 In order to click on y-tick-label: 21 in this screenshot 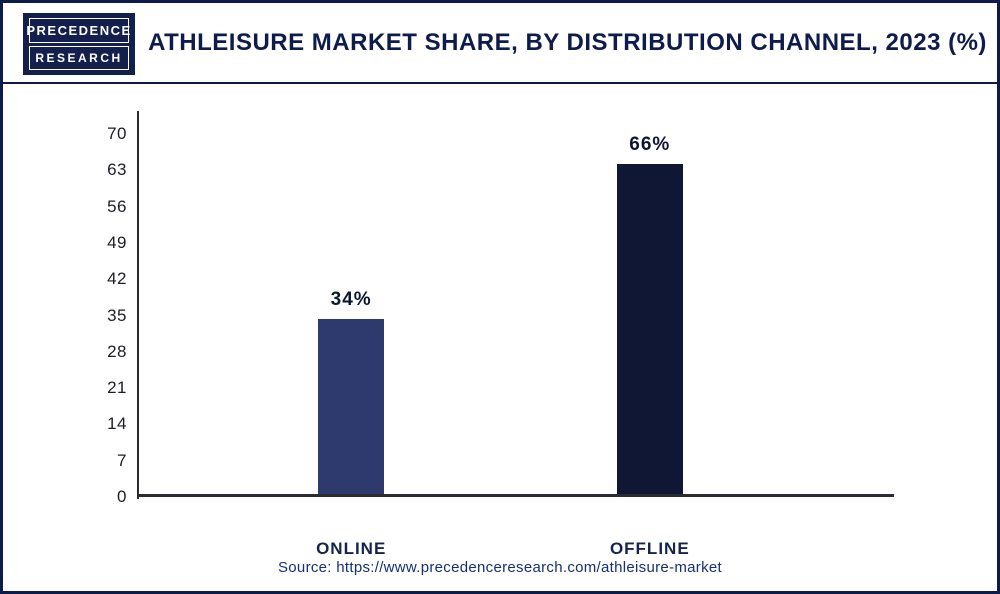, I will do `click(117, 388)`.